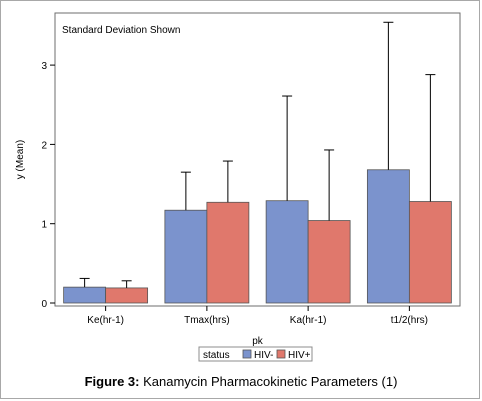 The image size is (482, 401). I want to click on legend-title: status, so click(216, 355).